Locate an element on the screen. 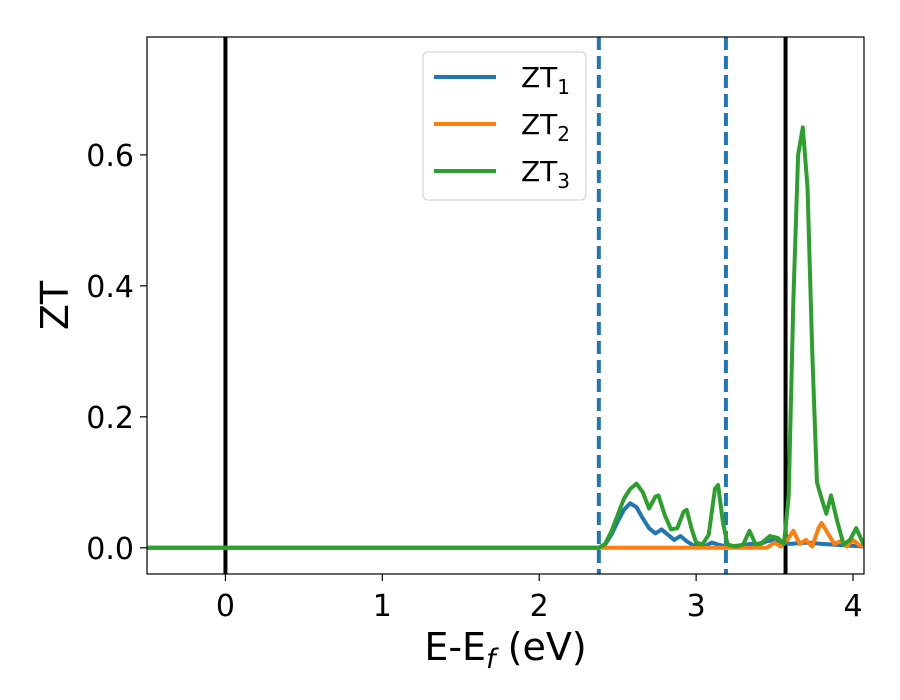  x-tick-label: 4 is located at coordinates (852, 606).